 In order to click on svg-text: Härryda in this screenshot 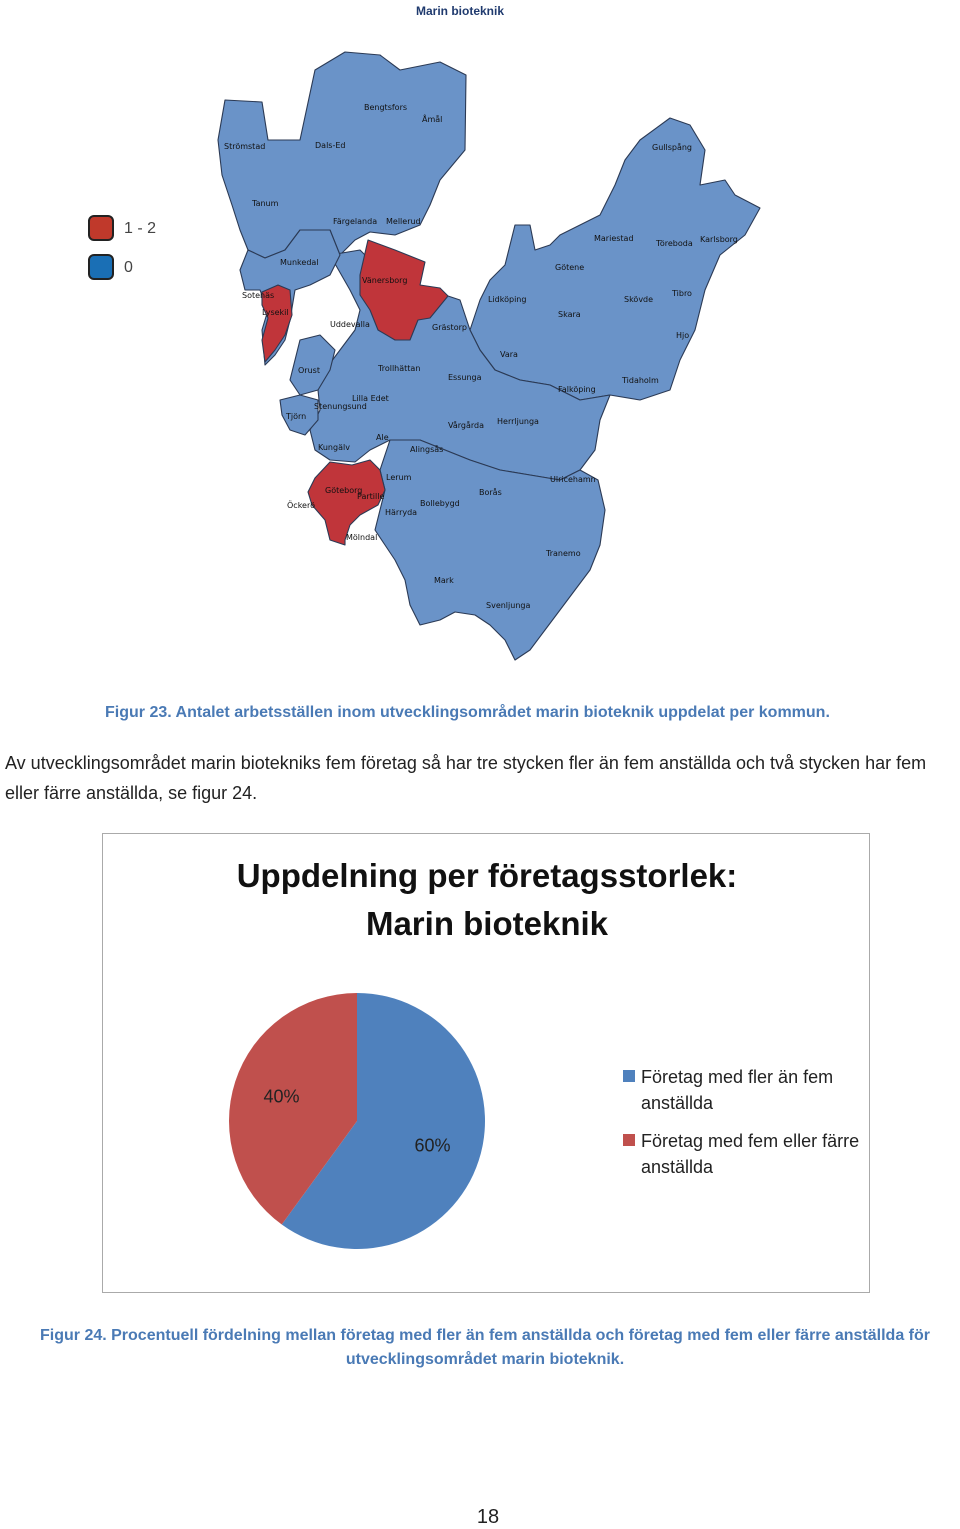, I will do `click(401, 512)`.